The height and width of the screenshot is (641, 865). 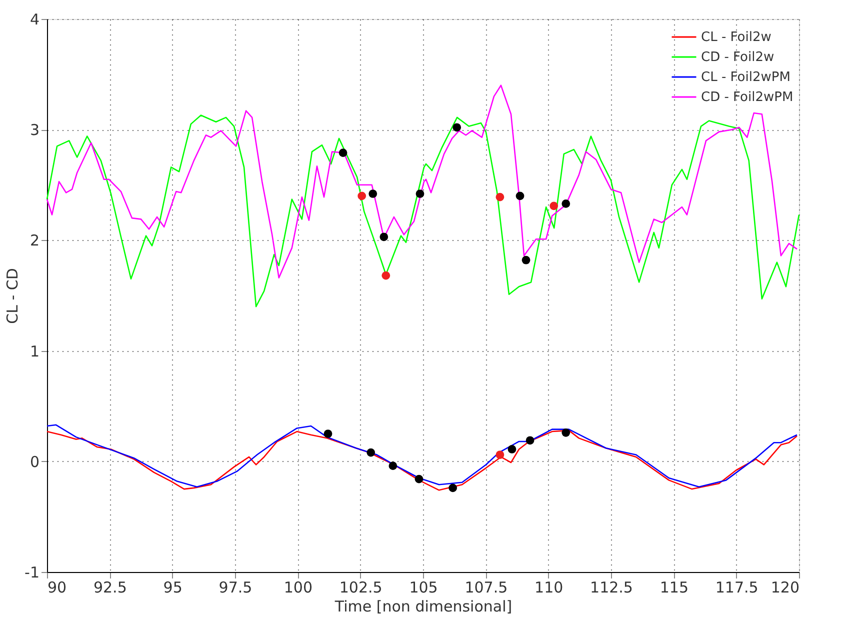 What do you see at coordinates (423, 587) in the screenshot?
I see `x-tick-label: 105` at bounding box center [423, 587].